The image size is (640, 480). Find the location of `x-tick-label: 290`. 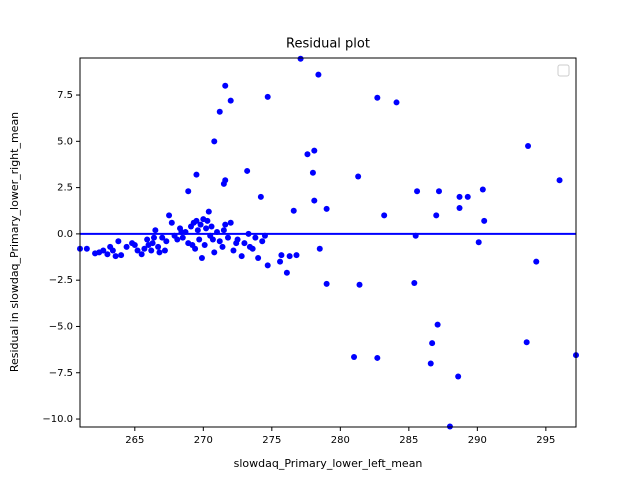

x-tick-label: 290 is located at coordinates (477, 440).